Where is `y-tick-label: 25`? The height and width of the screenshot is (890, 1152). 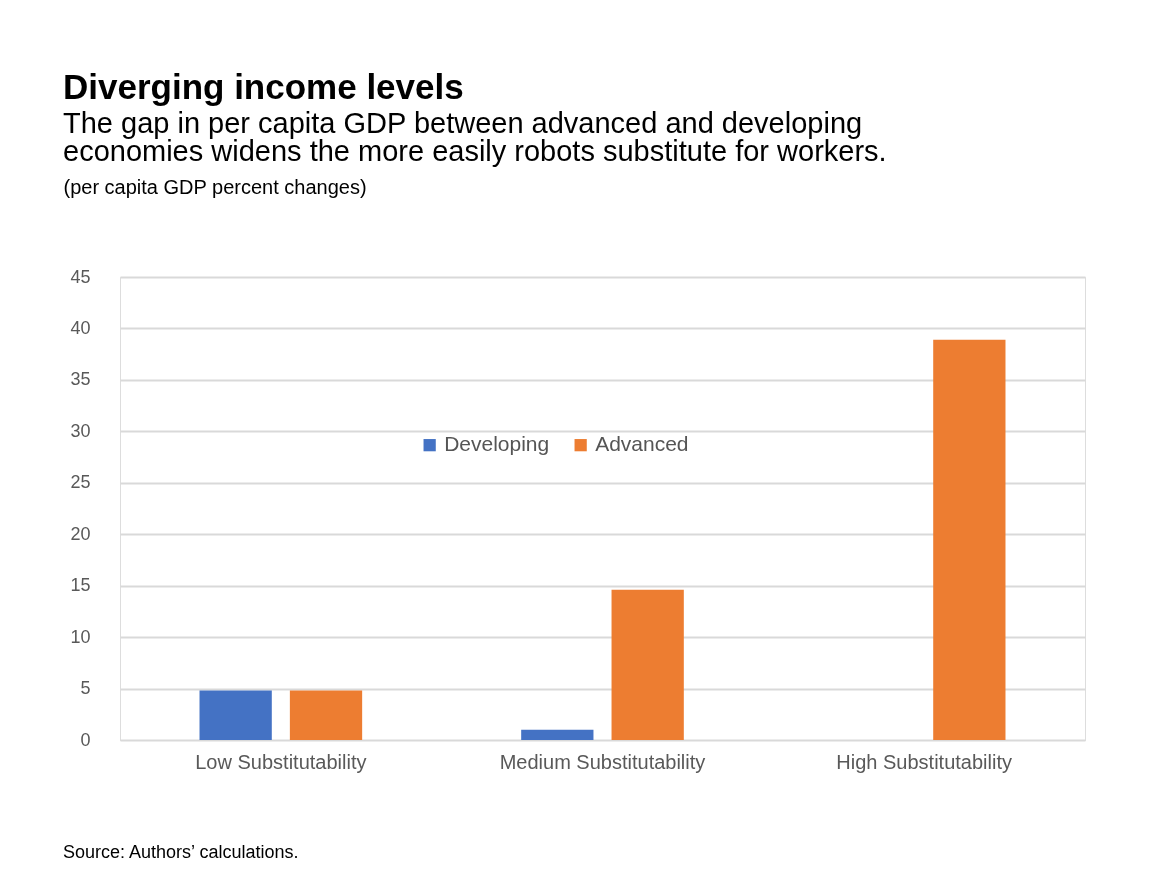 y-tick-label: 25 is located at coordinates (80, 482).